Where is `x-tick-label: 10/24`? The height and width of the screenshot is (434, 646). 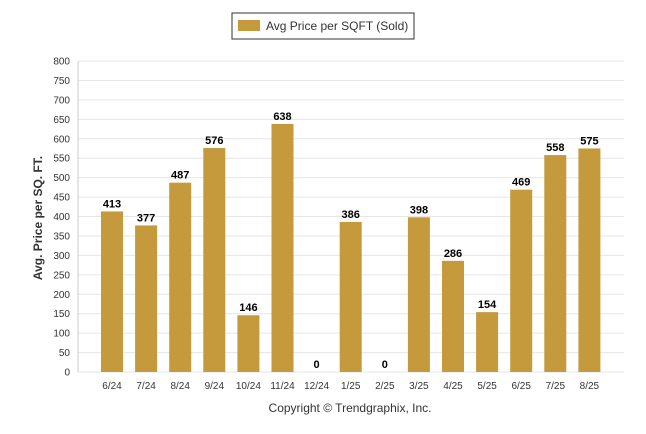 x-tick-label: 10/24 is located at coordinates (248, 386).